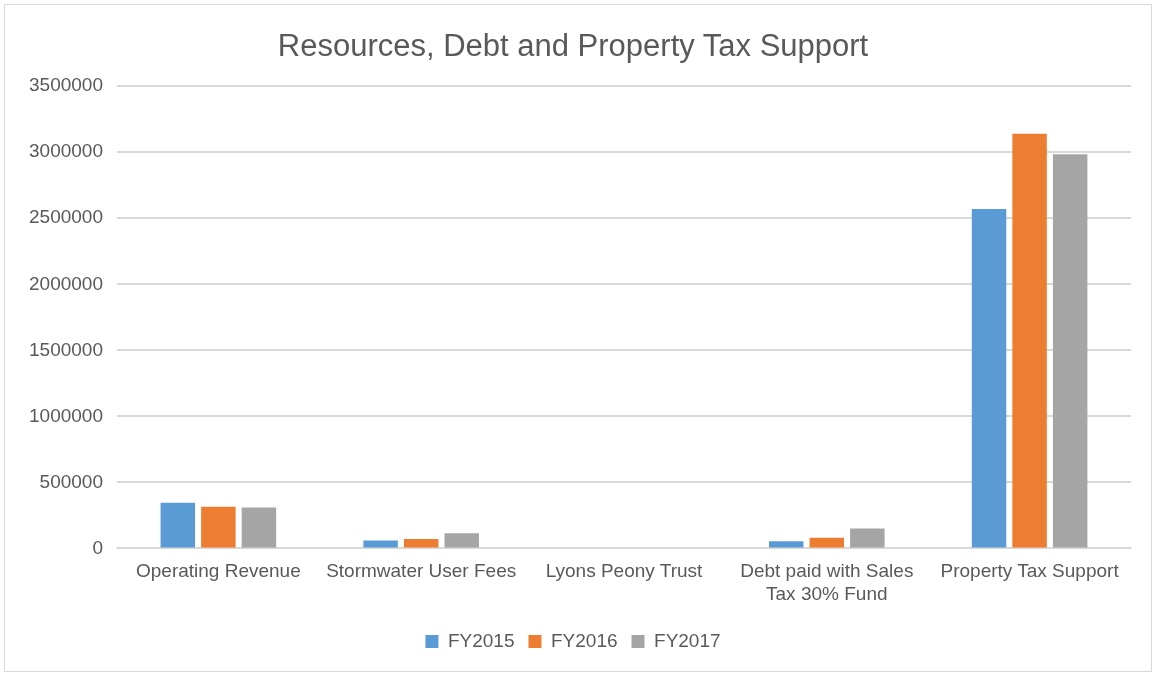 The width and height of the screenshot is (1154, 674). What do you see at coordinates (421, 571) in the screenshot?
I see `x-tick-label: Stormwater User Fees` at bounding box center [421, 571].